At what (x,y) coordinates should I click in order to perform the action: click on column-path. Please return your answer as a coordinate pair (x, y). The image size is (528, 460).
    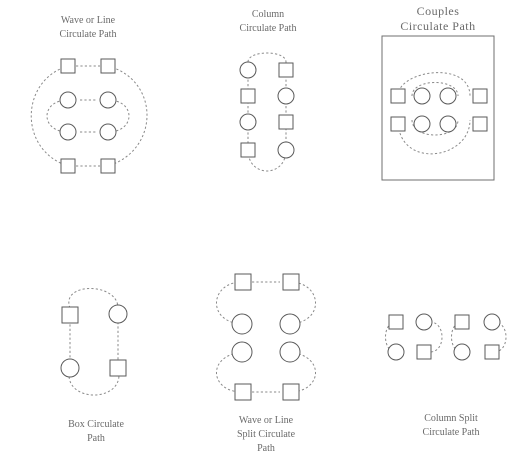
    Looking at the image, I should click on (267, 112).